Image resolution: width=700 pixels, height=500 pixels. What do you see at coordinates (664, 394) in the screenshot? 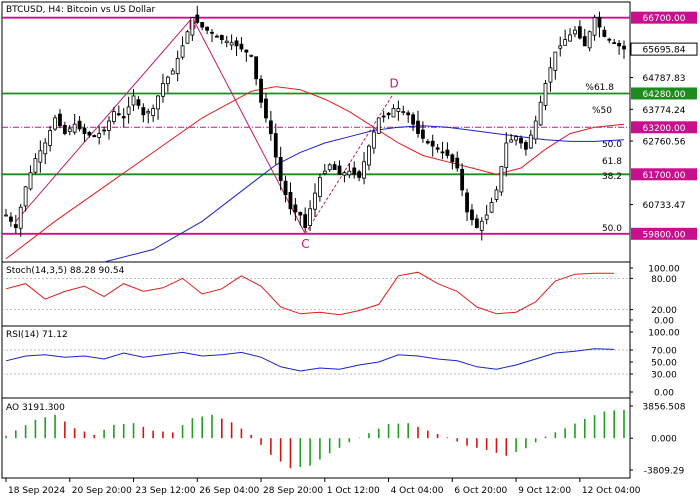
I see `rsi-y-tick-label: 0.00` at bounding box center [664, 394].